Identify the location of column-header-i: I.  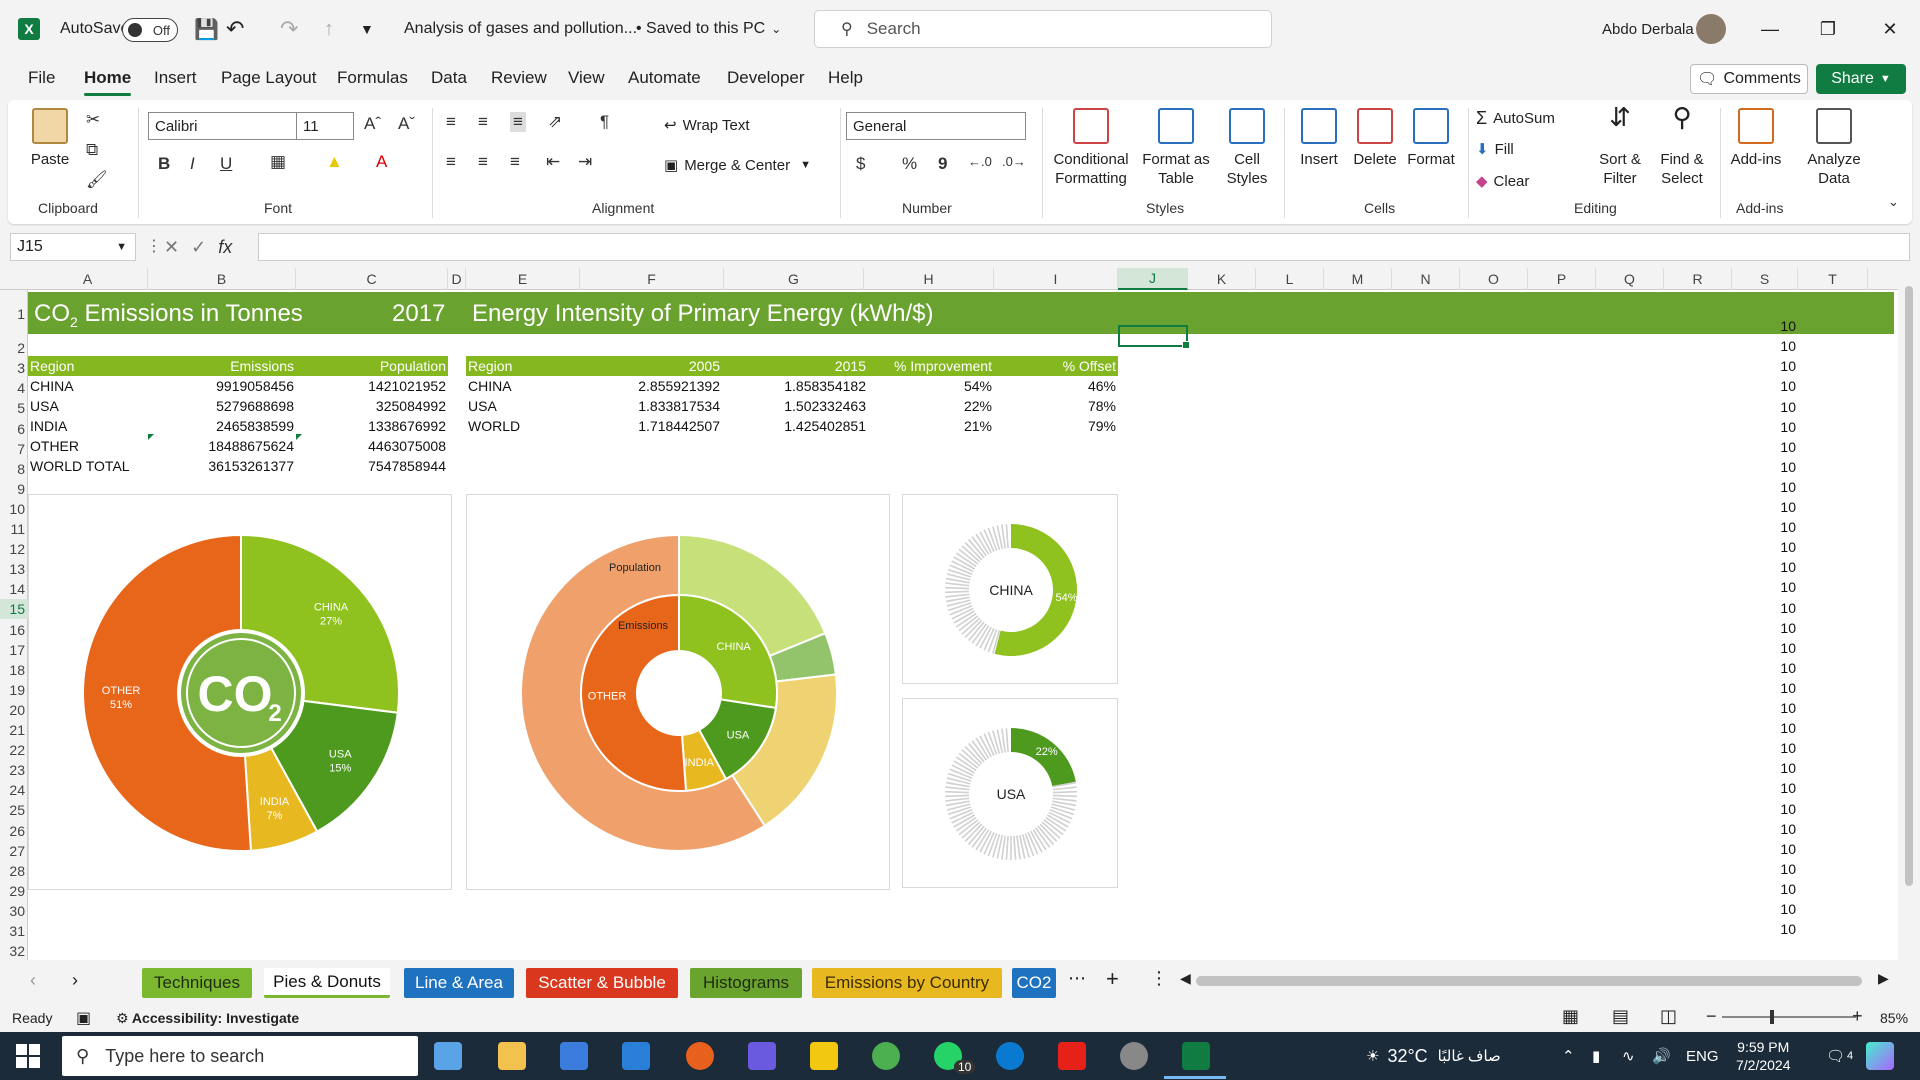
(1056, 279).